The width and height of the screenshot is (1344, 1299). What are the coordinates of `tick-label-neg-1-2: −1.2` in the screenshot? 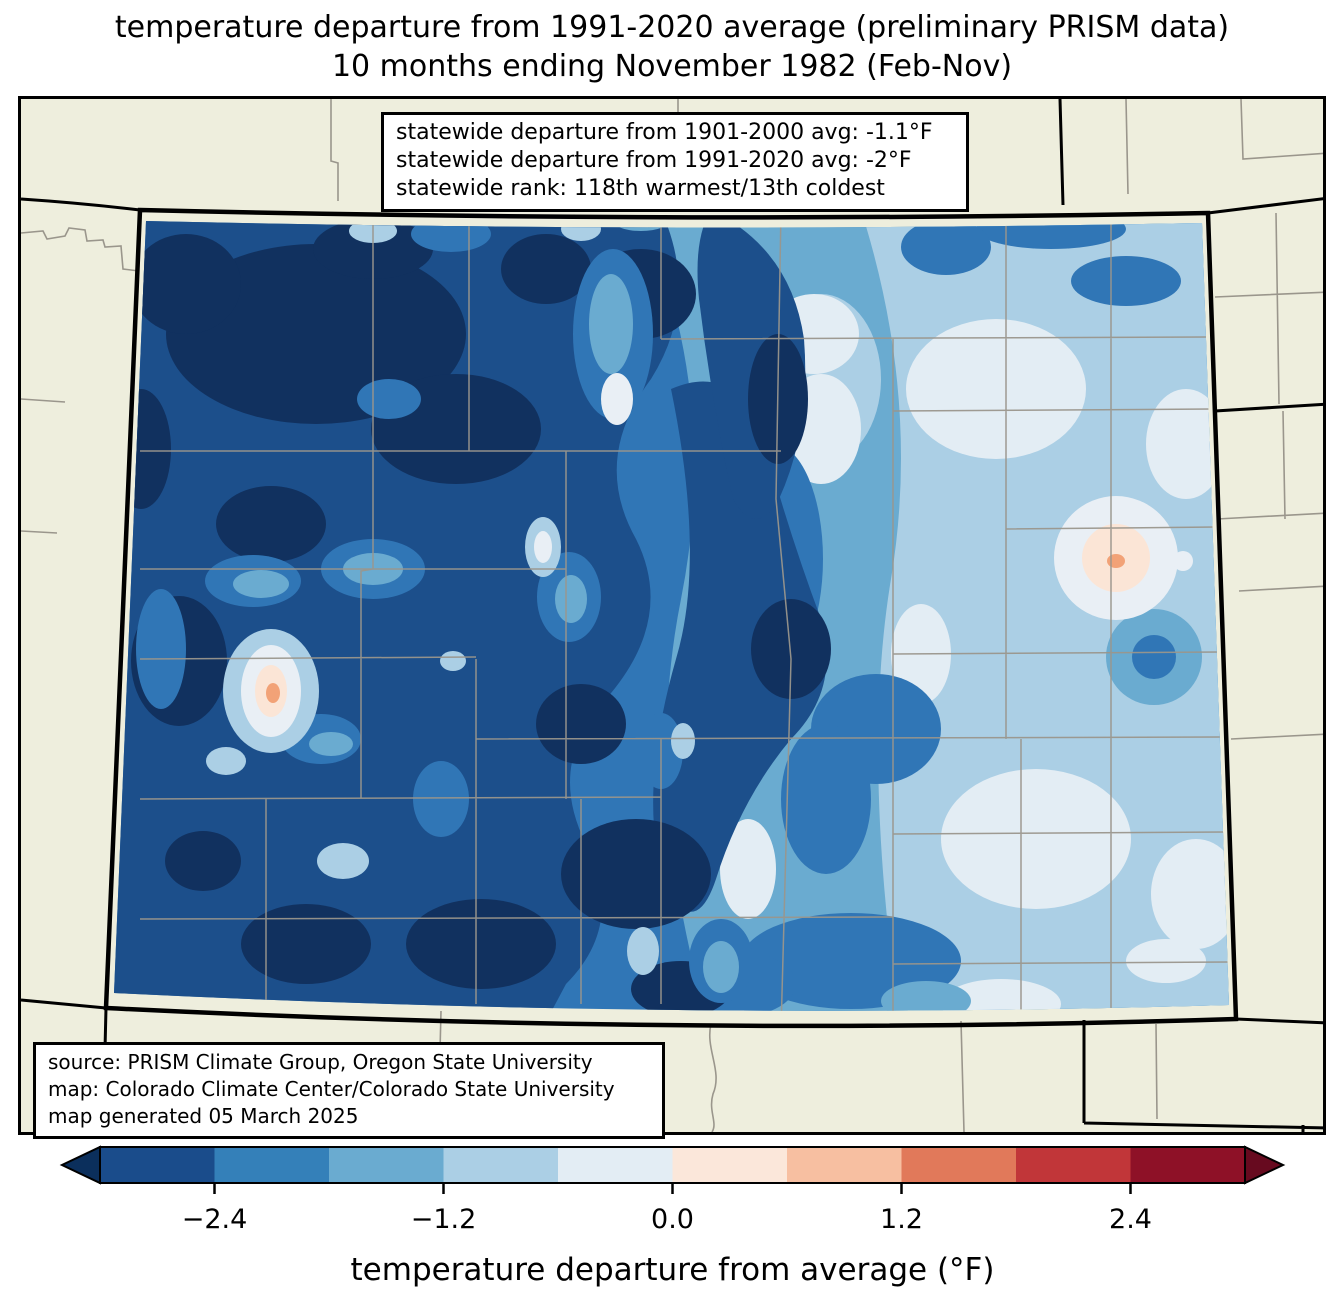 It's located at (444, 1219).